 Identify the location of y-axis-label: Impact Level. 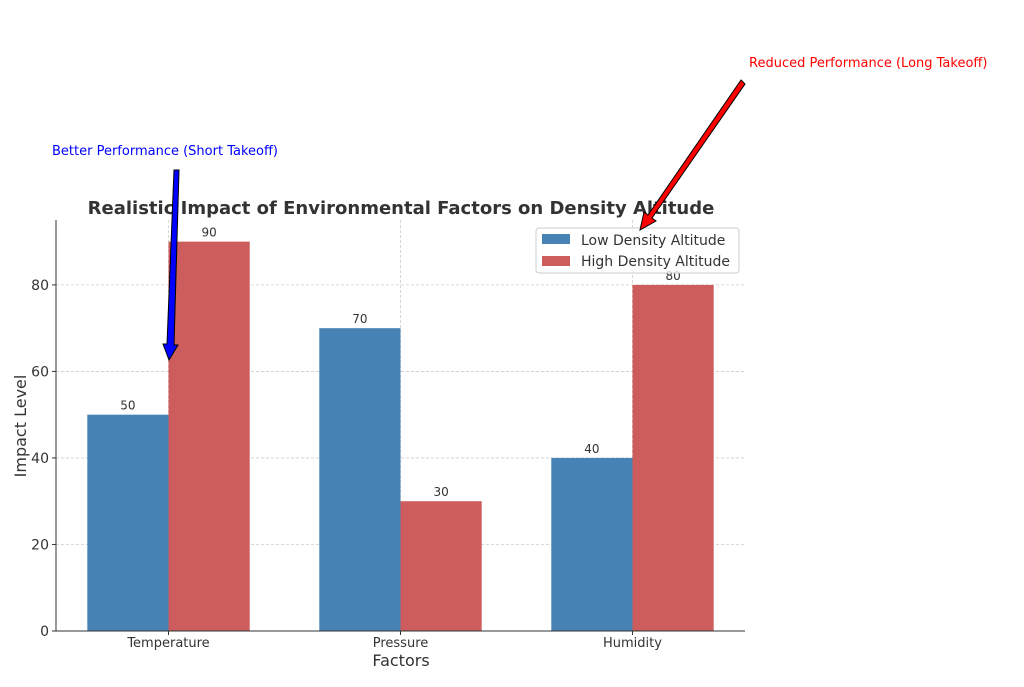
(20, 426).